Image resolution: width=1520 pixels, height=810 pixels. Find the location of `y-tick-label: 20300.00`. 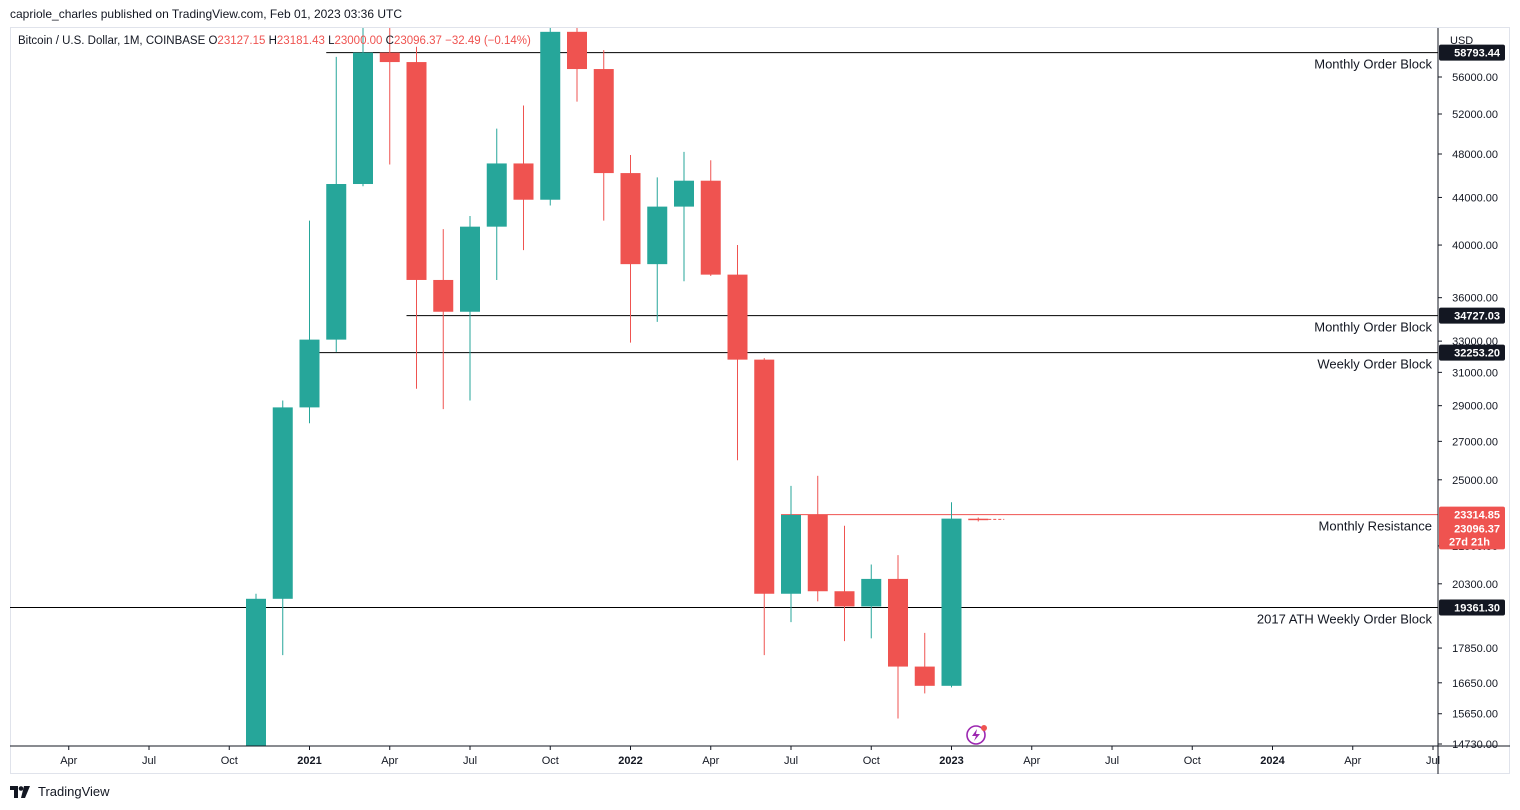

y-tick-label: 20300.00 is located at coordinates (1475, 585).